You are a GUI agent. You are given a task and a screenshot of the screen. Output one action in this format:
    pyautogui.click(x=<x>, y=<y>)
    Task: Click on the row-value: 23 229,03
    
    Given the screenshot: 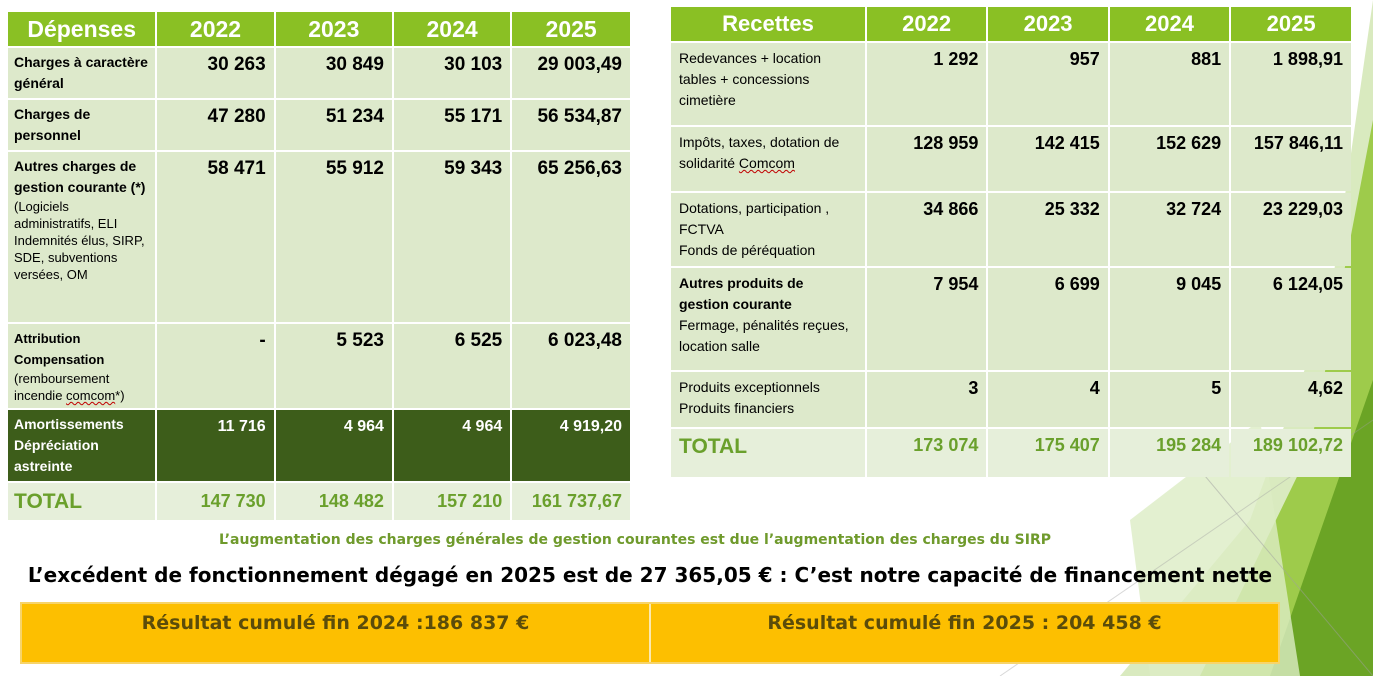 What is the action you would take?
    pyautogui.click(x=1291, y=229)
    